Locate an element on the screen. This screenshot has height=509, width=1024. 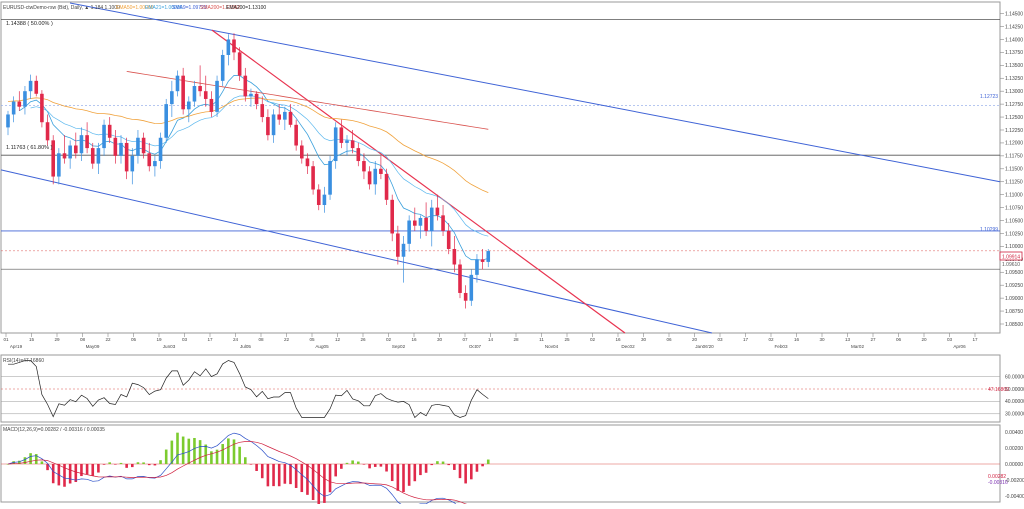
price-tick-label: 1.12250 is located at coordinates (1014, 131).